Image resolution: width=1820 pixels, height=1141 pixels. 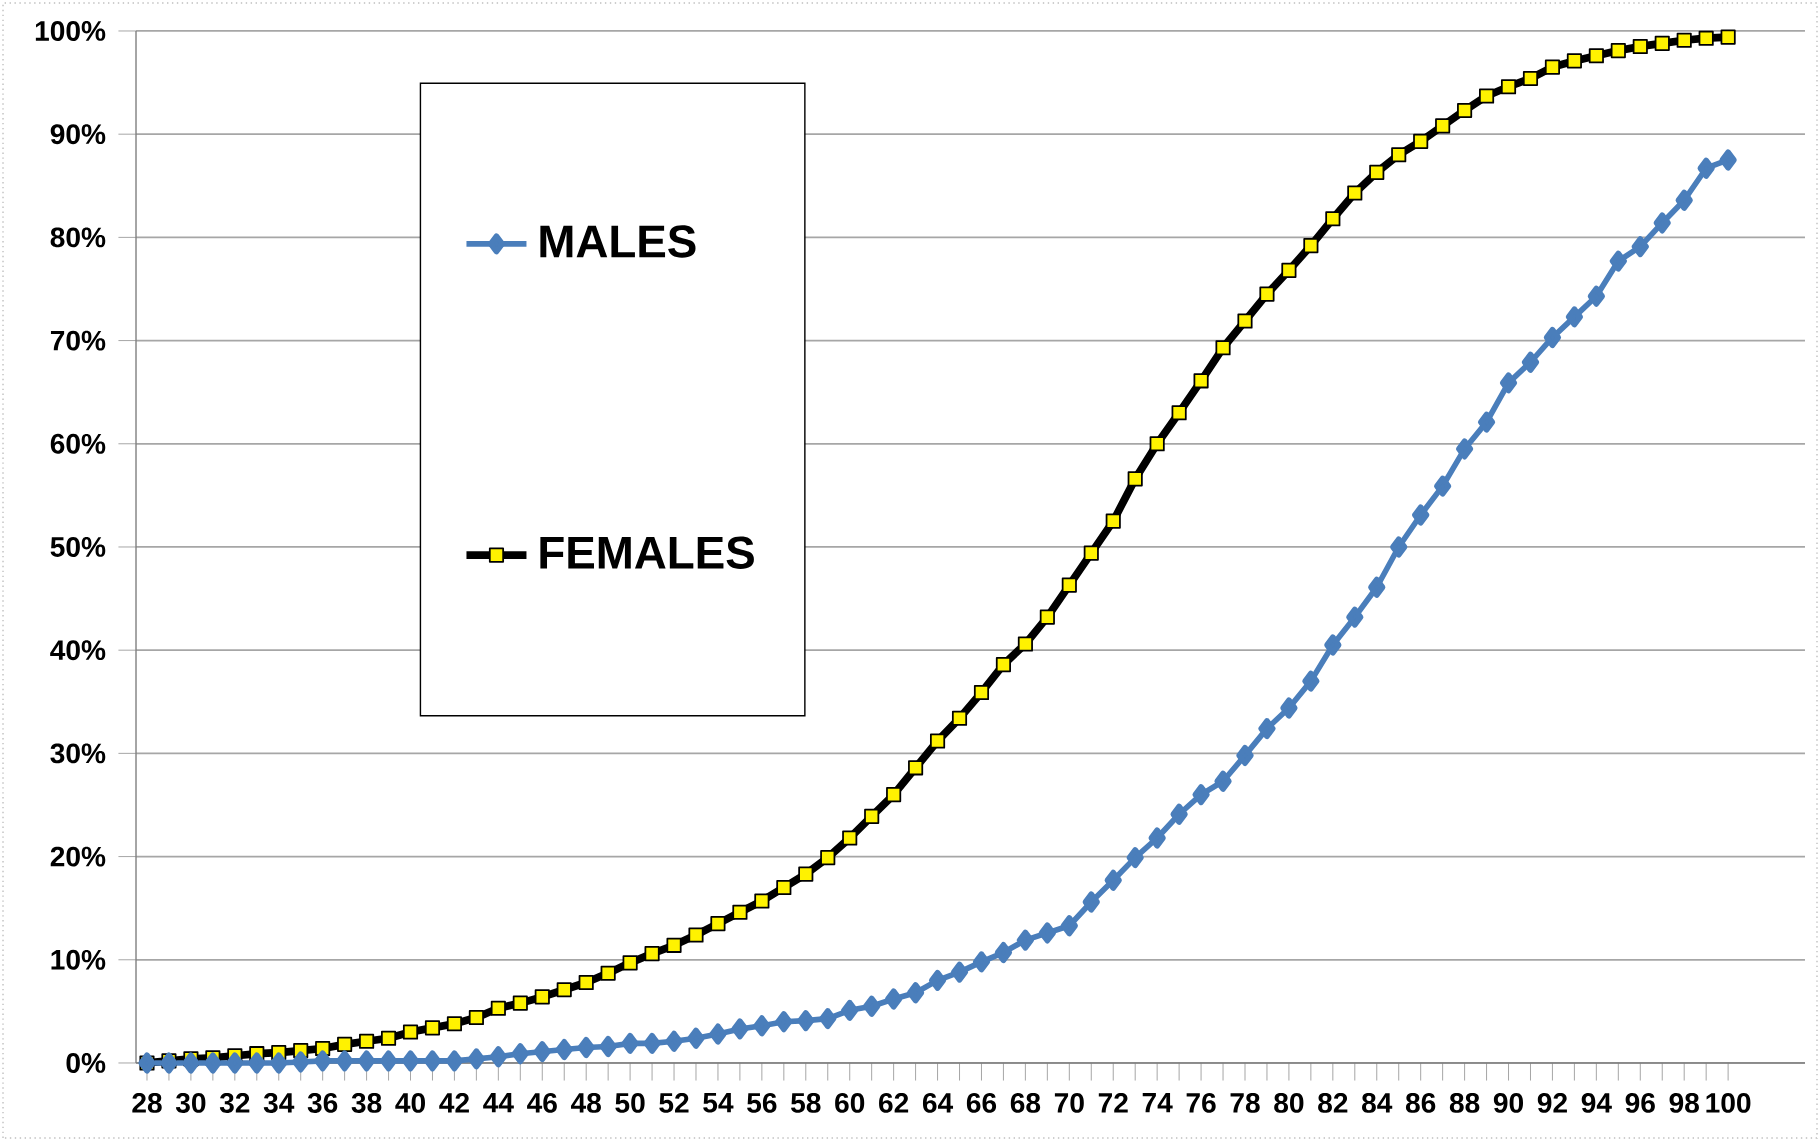 What do you see at coordinates (78, 443) in the screenshot?
I see `y-tick-label: 60%` at bounding box center [78, 443].